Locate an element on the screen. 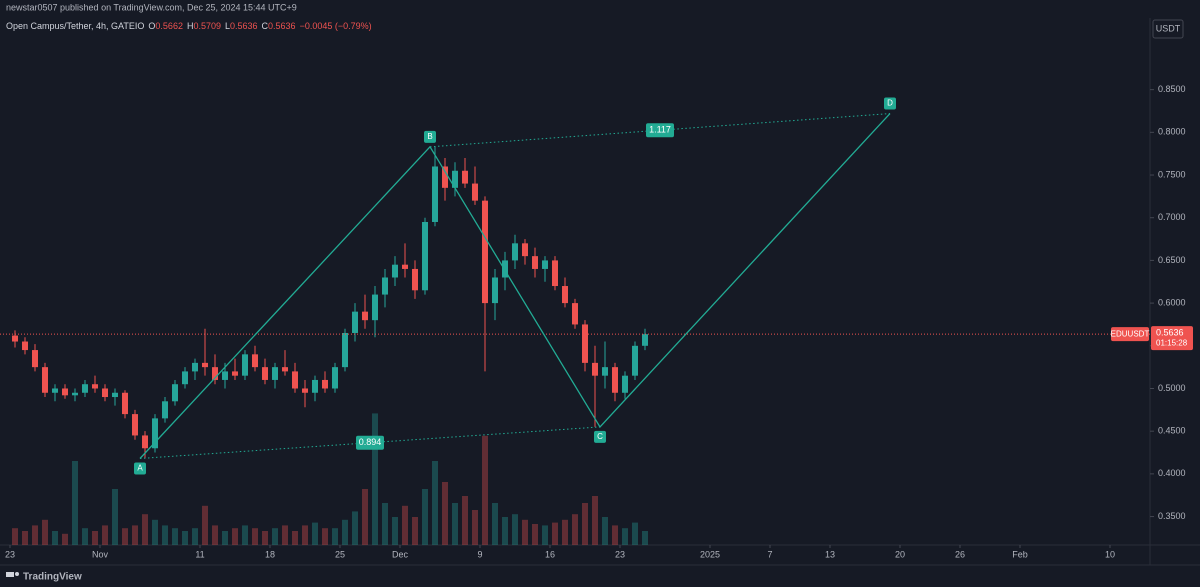 The image size is (1200, 587). ticker-label: EDUUSDT is located at coordinates (1130, 333).